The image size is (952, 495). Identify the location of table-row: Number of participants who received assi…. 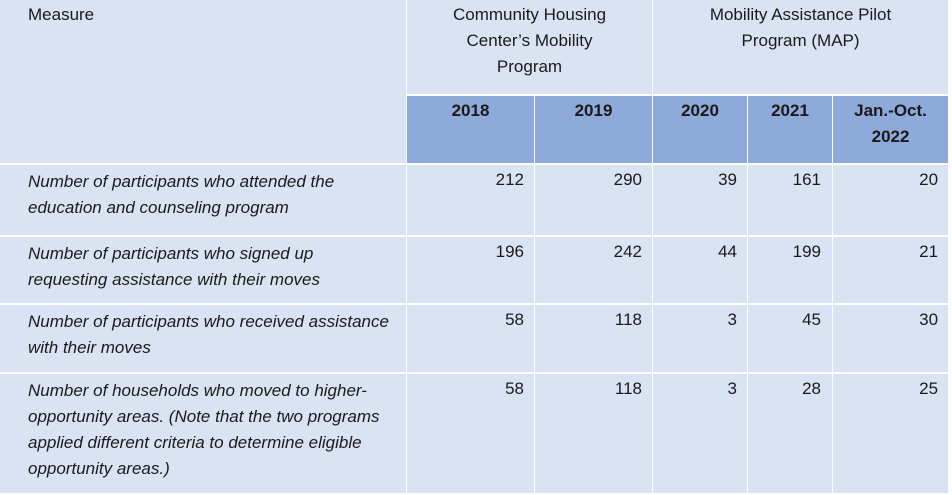
(474, 339).